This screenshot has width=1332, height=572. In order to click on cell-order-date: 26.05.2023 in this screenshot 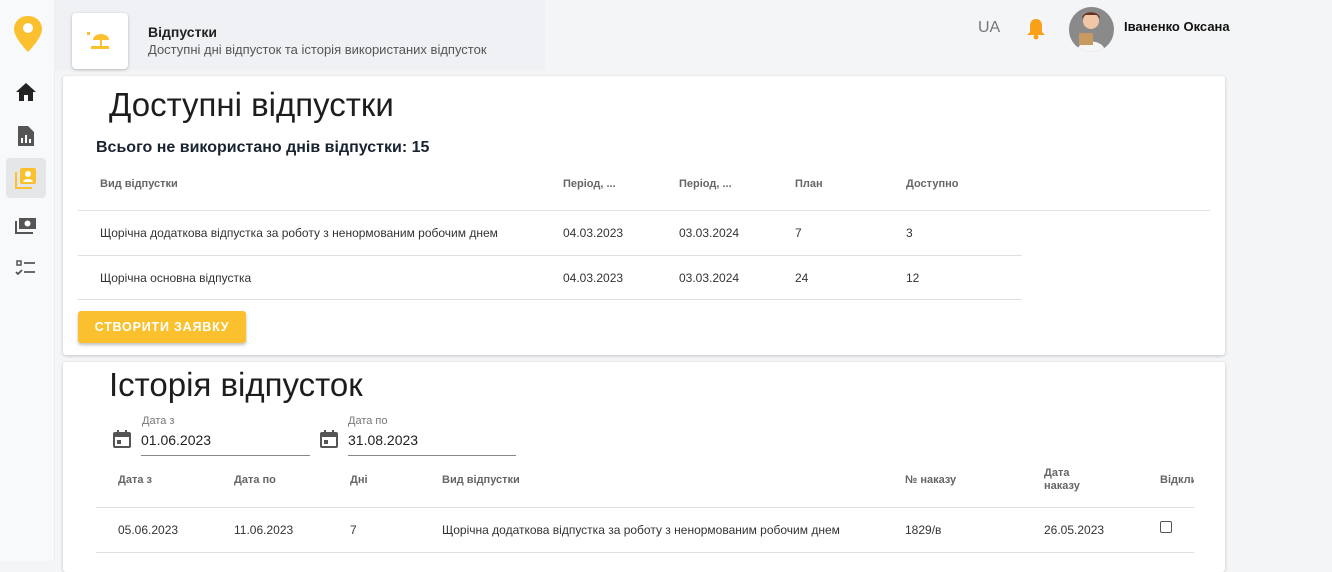, I will do `click(1074, 530)`.